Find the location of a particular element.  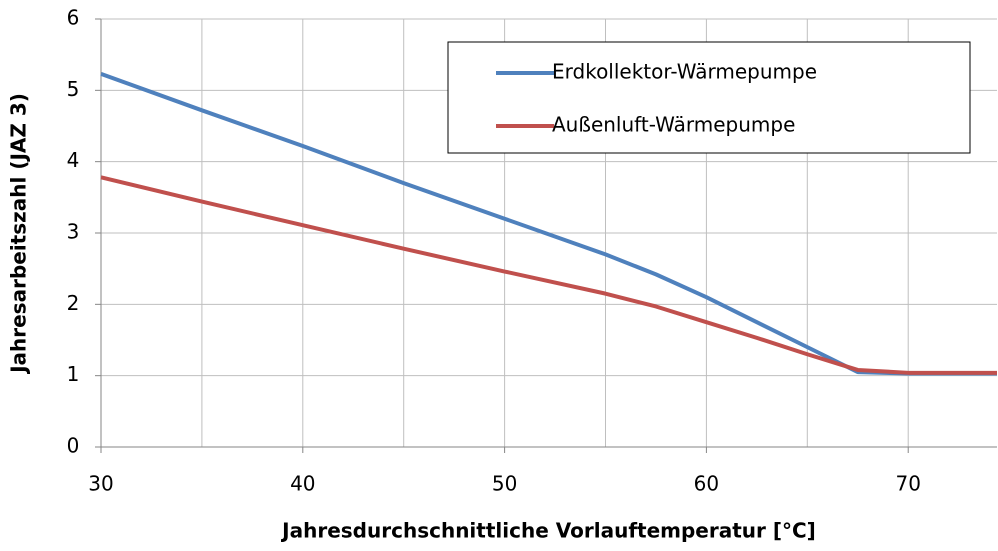

y-tick-label: 0 is located at coordinates (73, 446).